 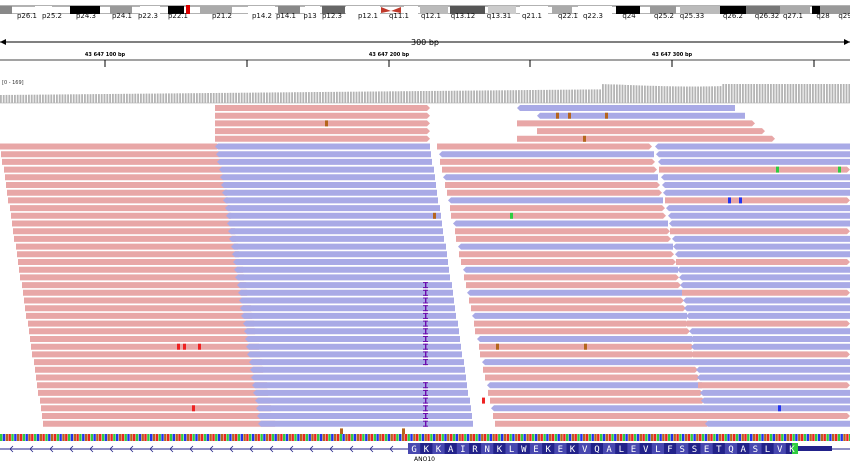 I want to click on reference-sequence-track, so click(x=425, y=438).